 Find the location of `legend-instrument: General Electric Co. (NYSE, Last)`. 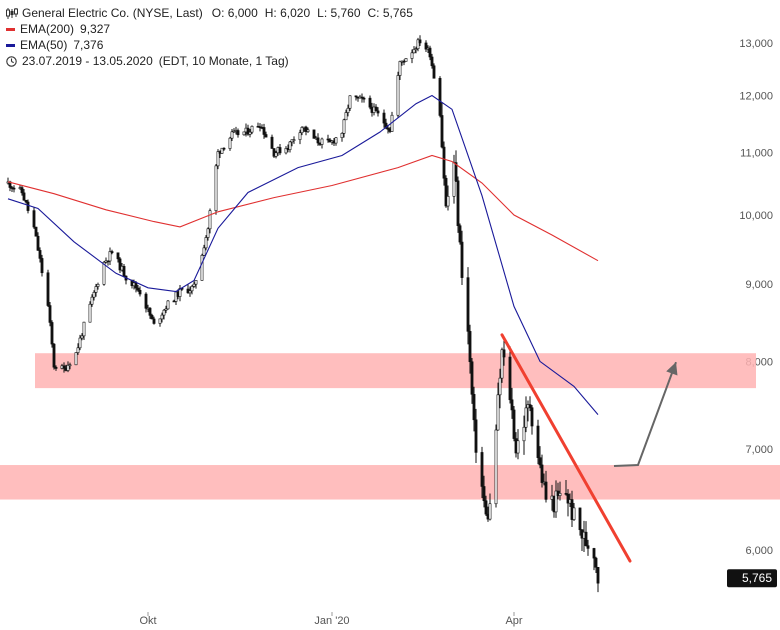

legend-instrument: General Electric Co. (NYSE, Last) is located at coordinates (112, 13).